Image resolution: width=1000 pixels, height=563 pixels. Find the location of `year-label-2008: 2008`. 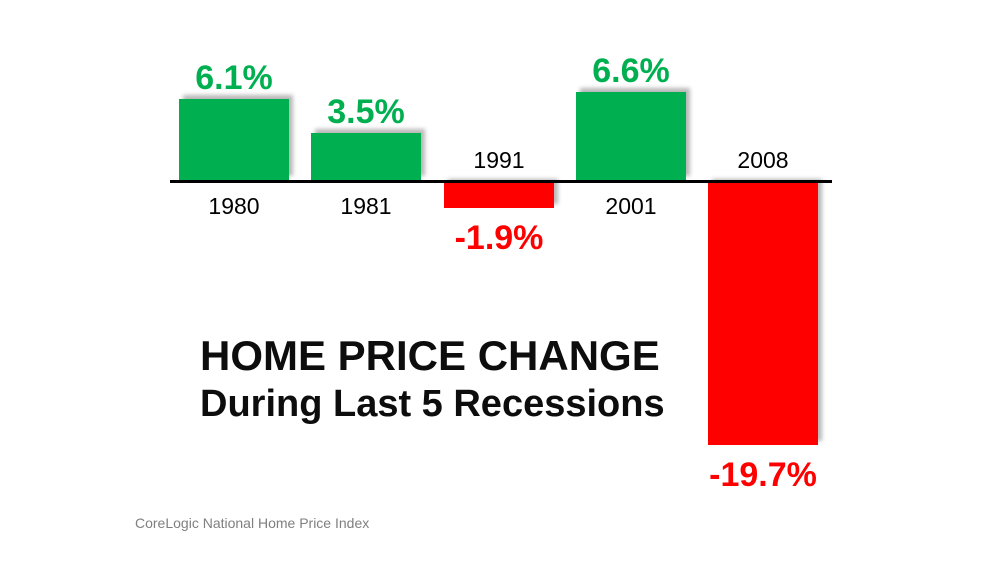

year-label-2008: 2008 is located at coordinates (763, 160).